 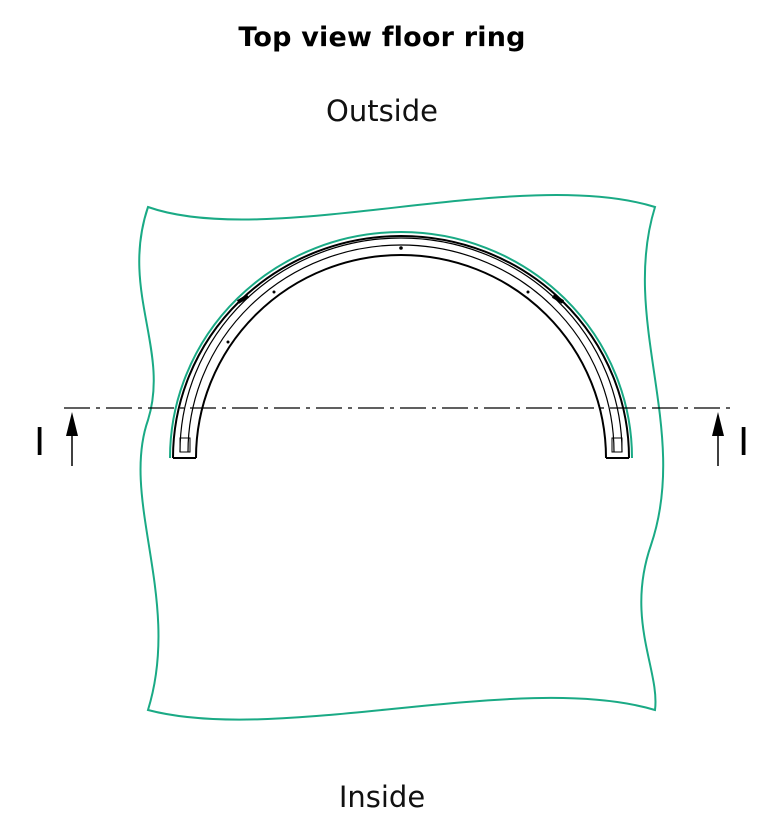 I want to click on ring-inner-edge, so click(x=401, y=356).